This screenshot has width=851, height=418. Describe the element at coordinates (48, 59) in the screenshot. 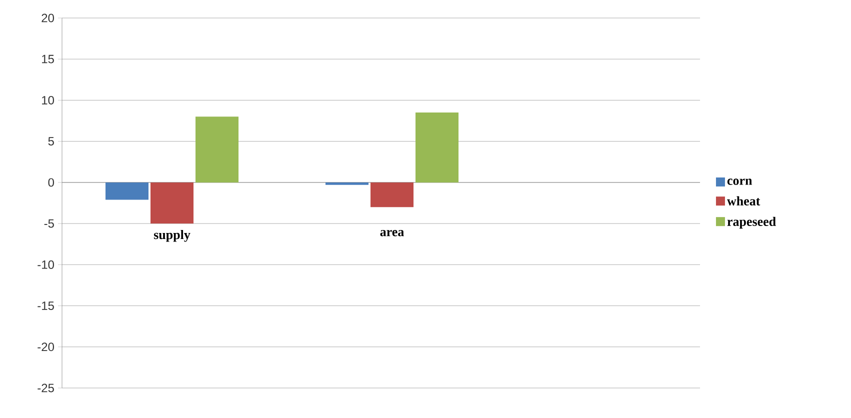

I see `y-tick-label: 15` at that location.